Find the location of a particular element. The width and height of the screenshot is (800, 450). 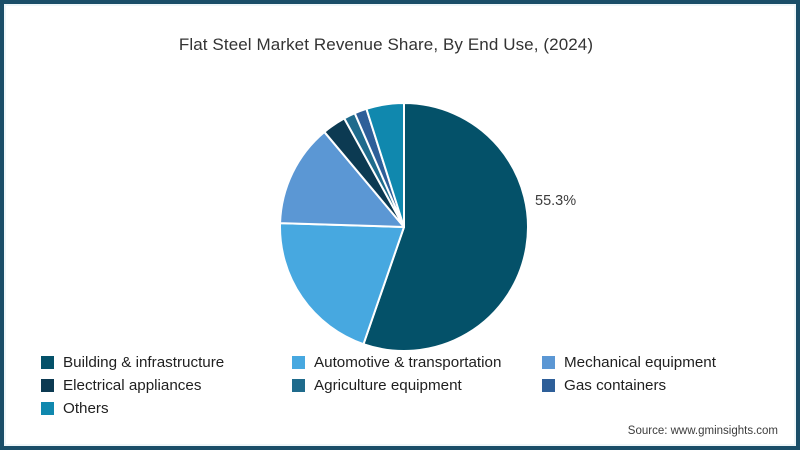

legend-item: Agriculture equipment is located at coordinates (417, 385).